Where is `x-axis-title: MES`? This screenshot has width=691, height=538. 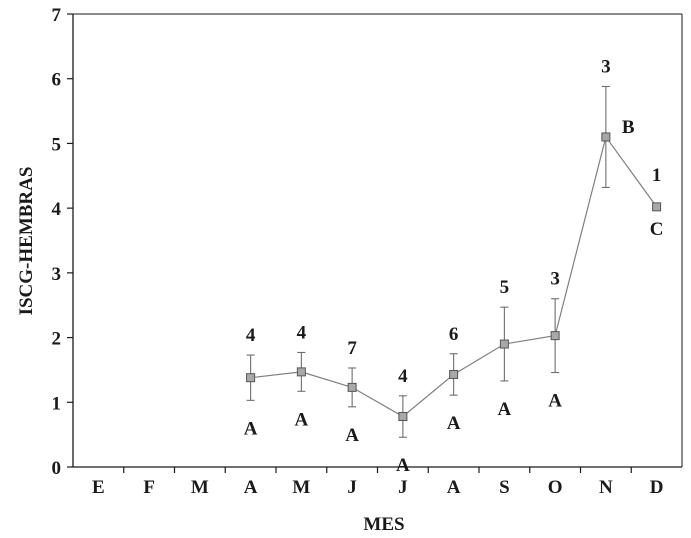
x-axis-title: MES is located at coordinates (383, 524).